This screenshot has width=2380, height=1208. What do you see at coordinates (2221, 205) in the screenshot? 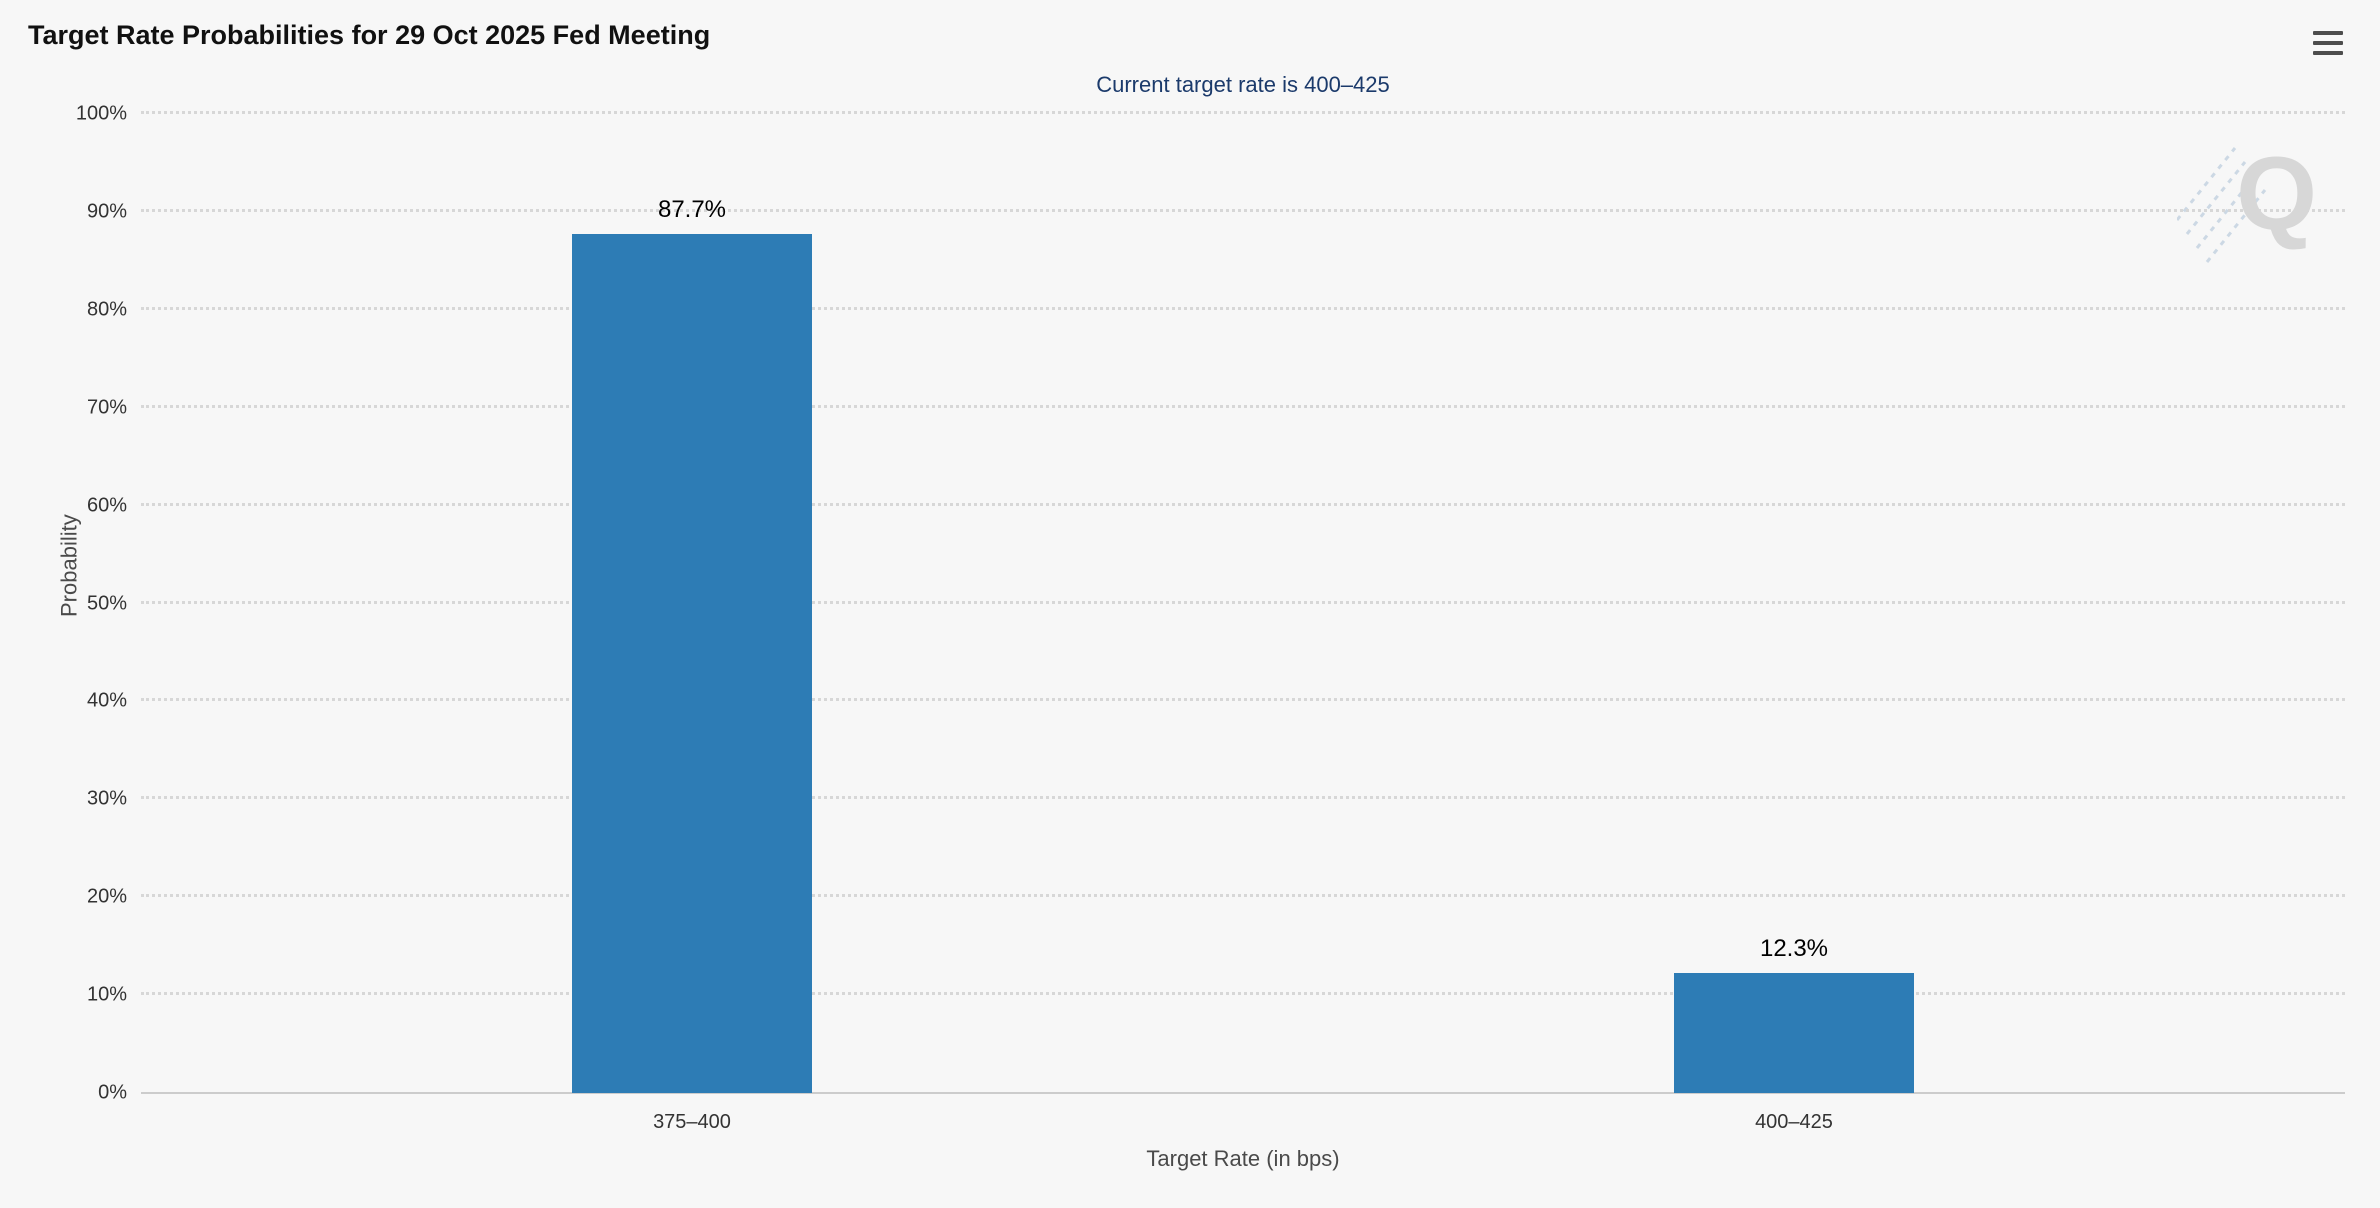
I see `watermark-hatch-lines` at bounding box center [2221, 205].